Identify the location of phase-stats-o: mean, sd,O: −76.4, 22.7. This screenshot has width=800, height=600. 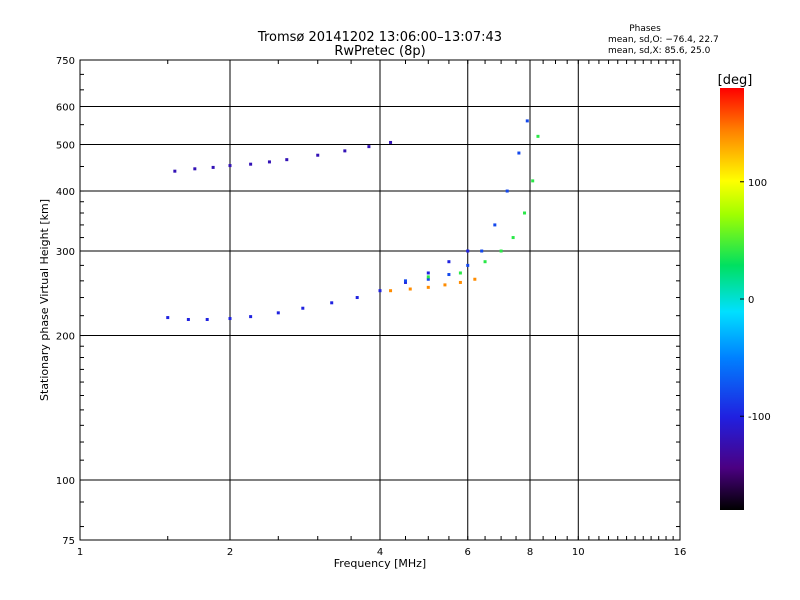
(663, 40).